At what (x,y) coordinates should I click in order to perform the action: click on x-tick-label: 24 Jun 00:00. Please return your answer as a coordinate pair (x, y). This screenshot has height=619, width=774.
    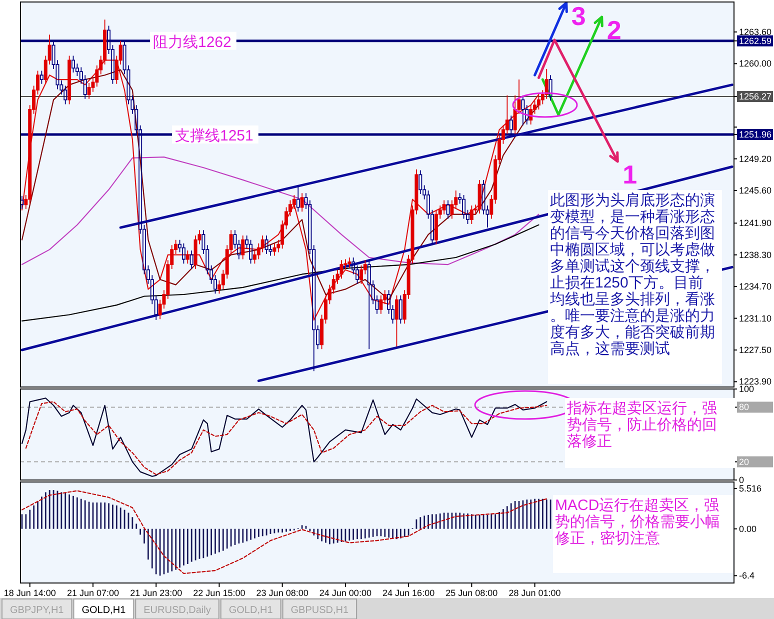
    Looking at the image, I should click on (345, 593).